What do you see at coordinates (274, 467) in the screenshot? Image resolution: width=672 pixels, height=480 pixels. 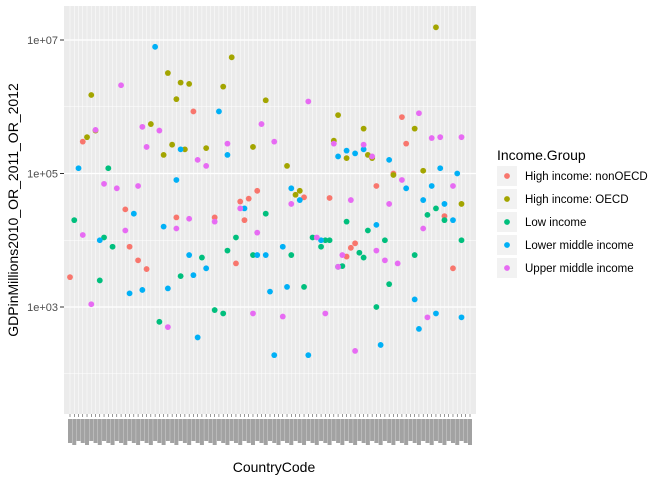 I see `x-axis-title: CountryCode` at bounding box center [274, 467].